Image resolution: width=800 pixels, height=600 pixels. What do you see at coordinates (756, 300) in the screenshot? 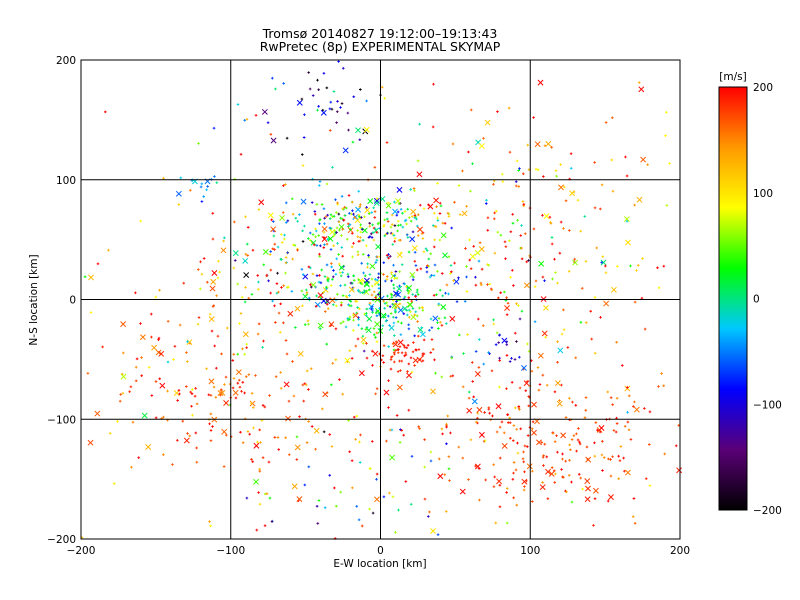
I see `colorbar-tick-label: 0` at bounding box center [756, 300].